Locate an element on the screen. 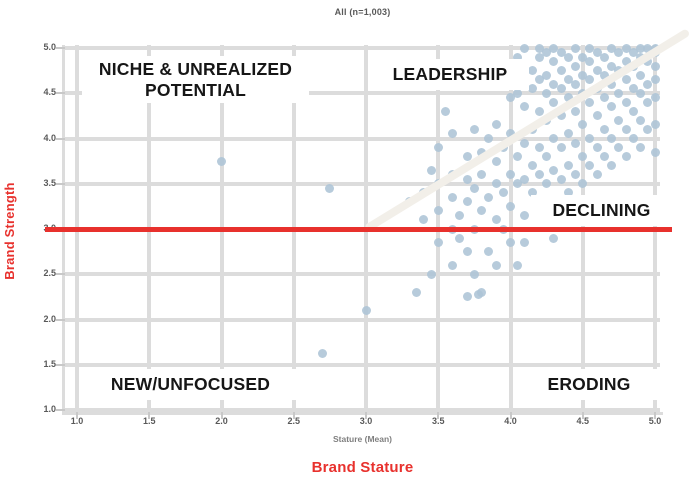  chart-title: All (n=1,003) is located at coordinates (362, 12).